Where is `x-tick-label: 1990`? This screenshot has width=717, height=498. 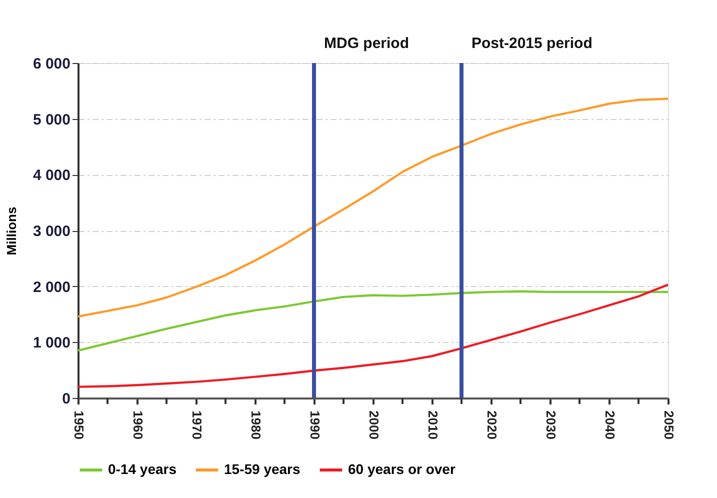 x-tick-label: 1990 is located at coordinates (315, 425).